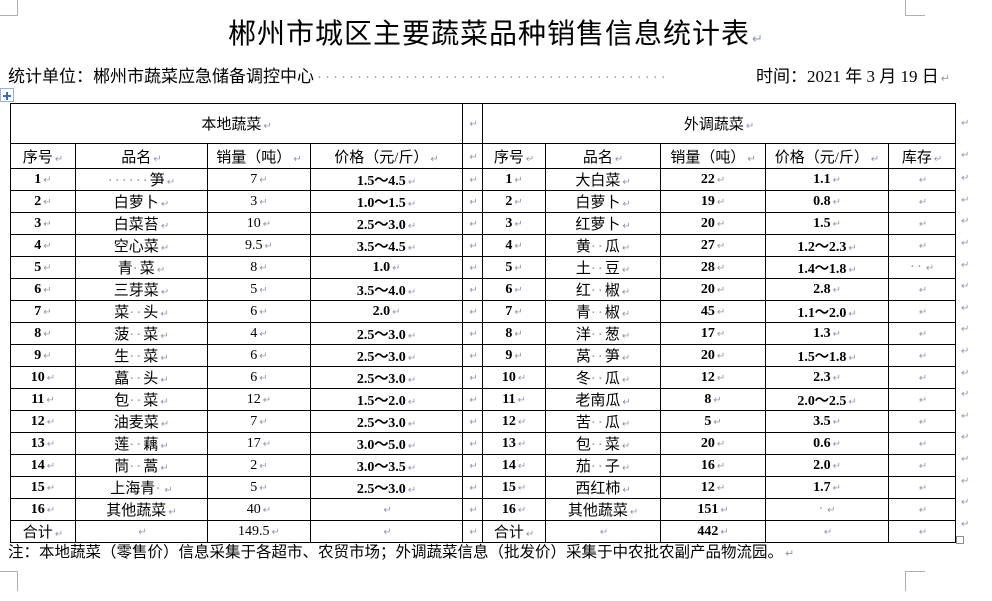  I want to click on external-r4-price: 1.2～2.3 ↵, so click(827, 245).